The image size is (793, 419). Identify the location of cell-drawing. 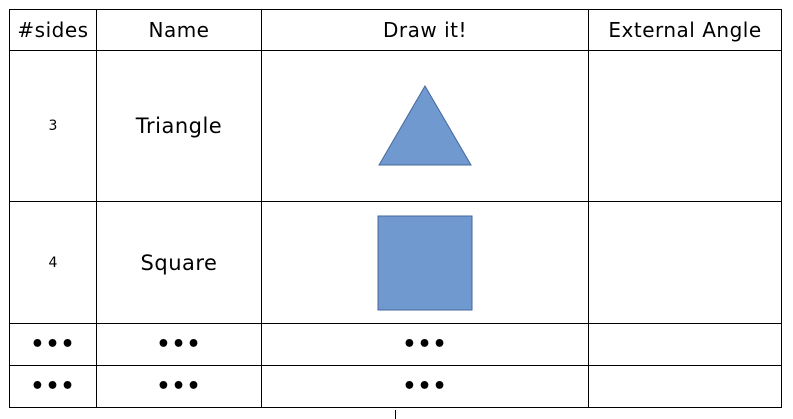
(425, 262).